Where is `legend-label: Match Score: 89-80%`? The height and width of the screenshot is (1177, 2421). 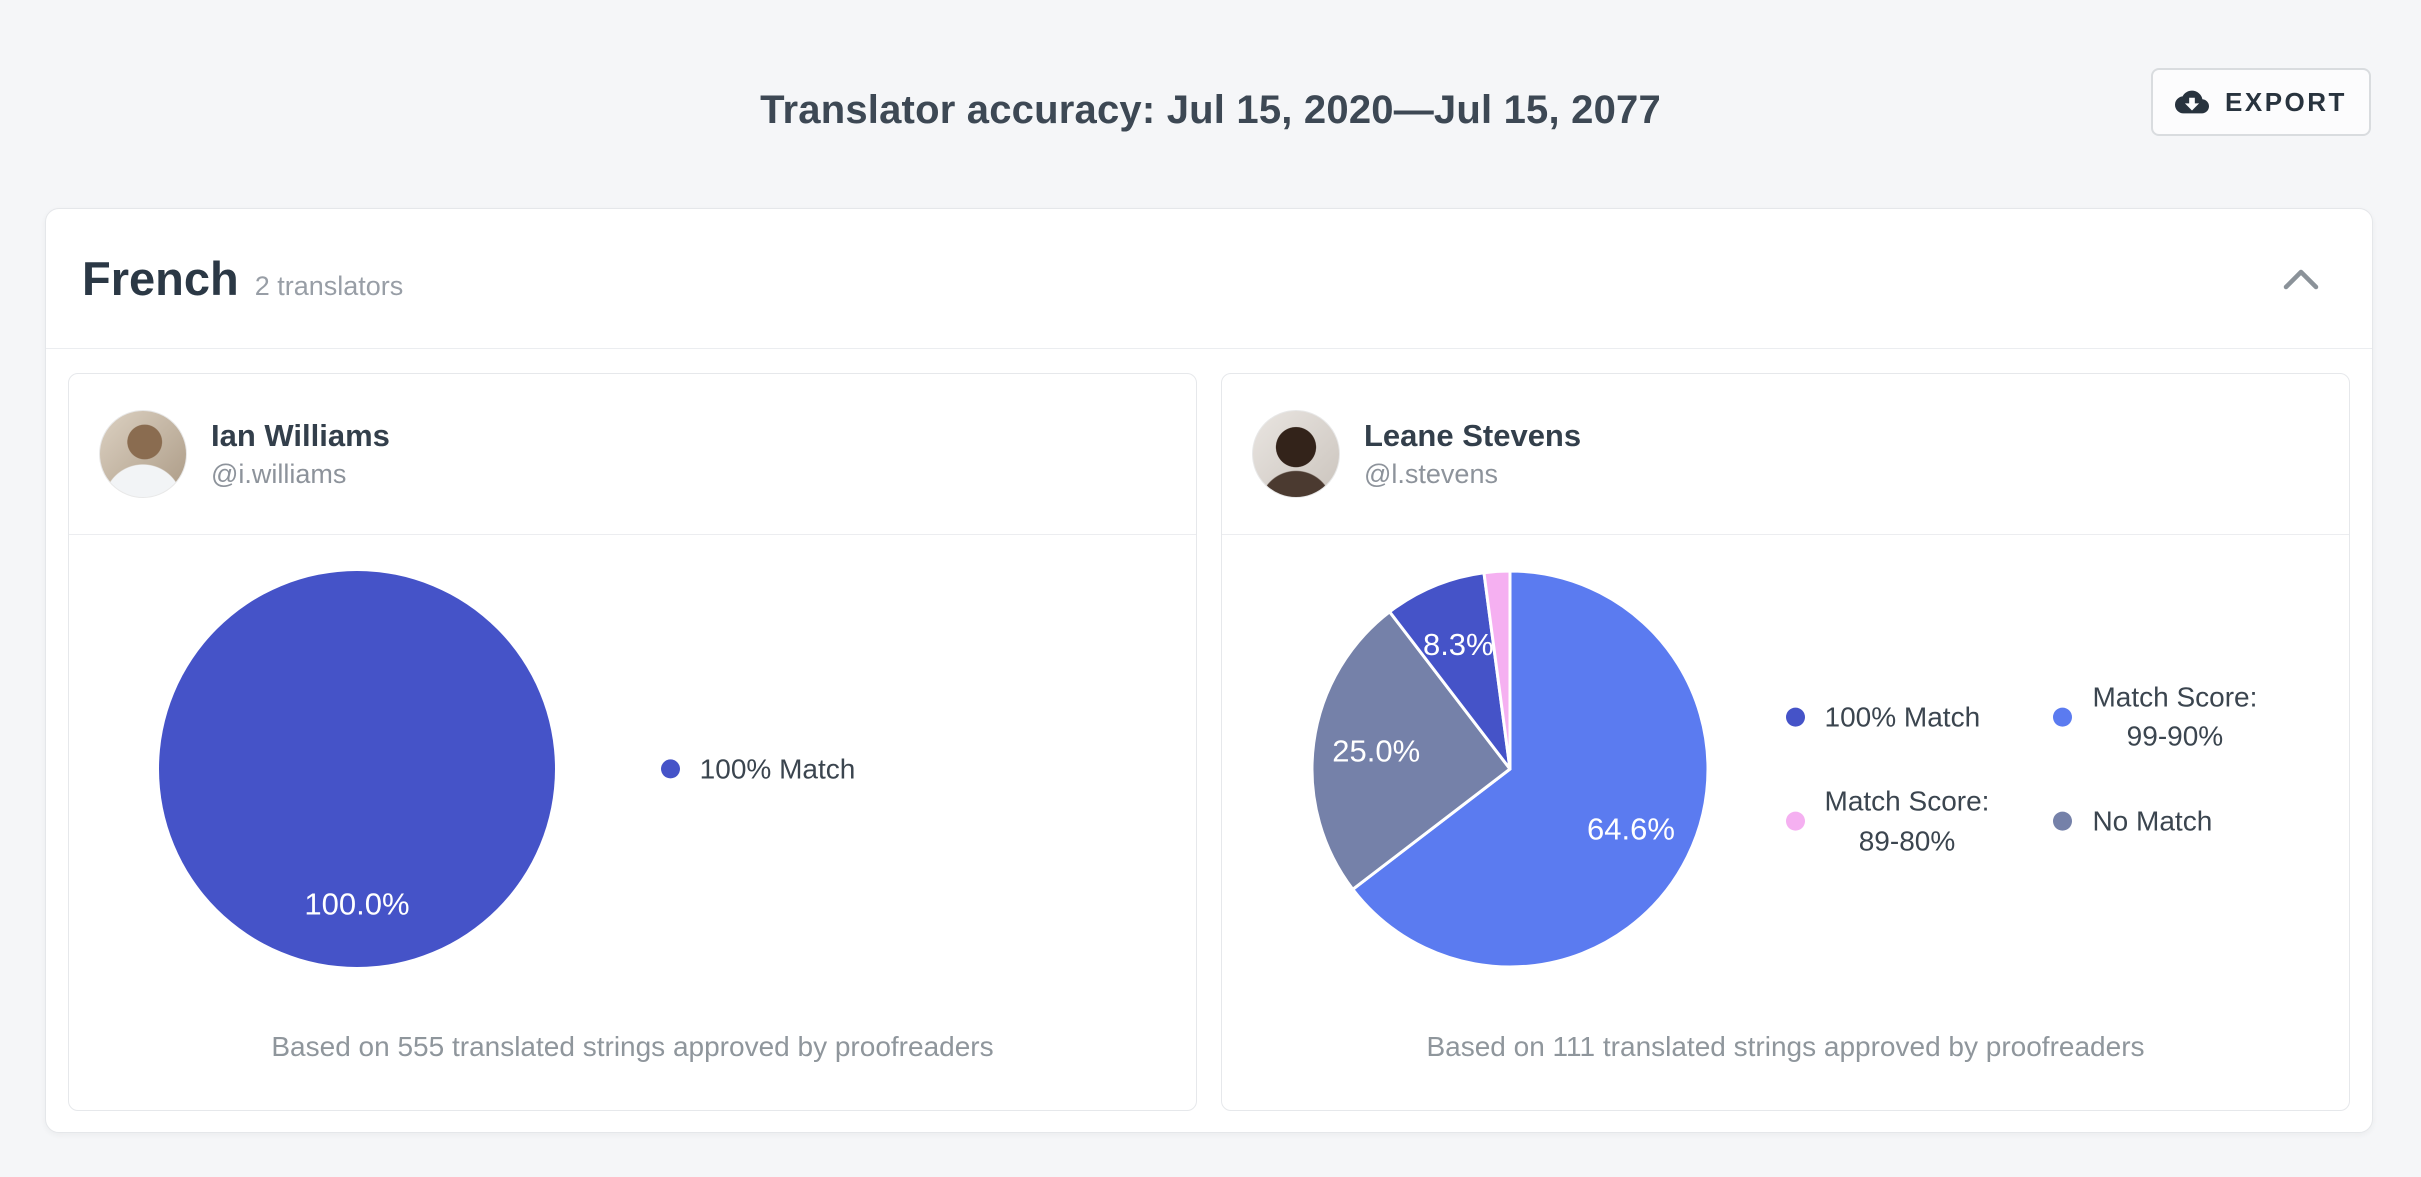
legend-label: Match Score: 89-80% is located at coordinates (1907, 821).